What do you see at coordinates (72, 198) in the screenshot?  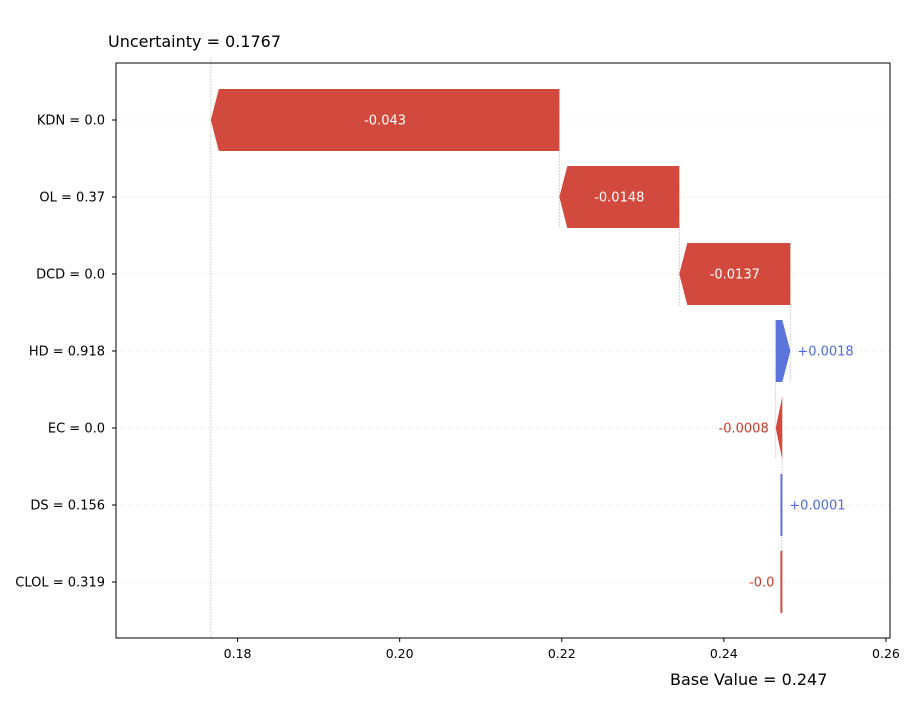 I see `ytick-label: OL = 0.37` at bounding box center [72, 198].